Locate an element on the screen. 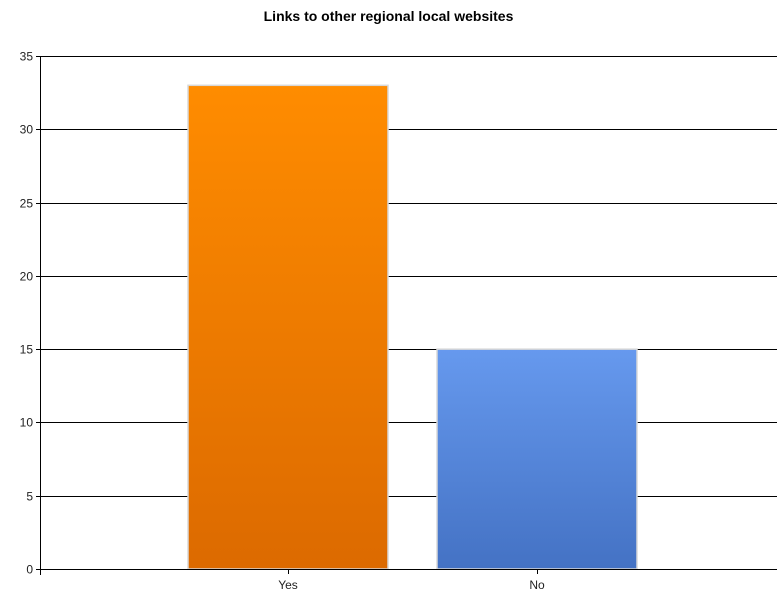 The width and height of the screenshot is (777, 594). y-tick-label: 15 is located at coordinates (27, 350).